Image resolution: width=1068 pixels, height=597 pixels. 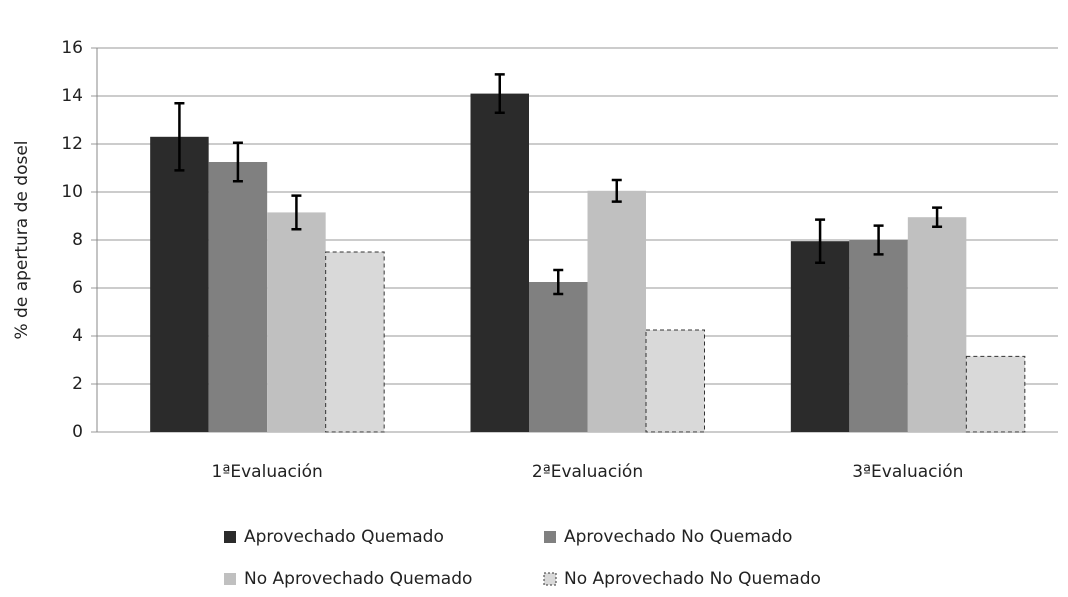 What do you see at coordinates (358, 579) in the screenshot?
I see `legend-label: No Aprovechado Quemado` at bounding box center [358, 579].